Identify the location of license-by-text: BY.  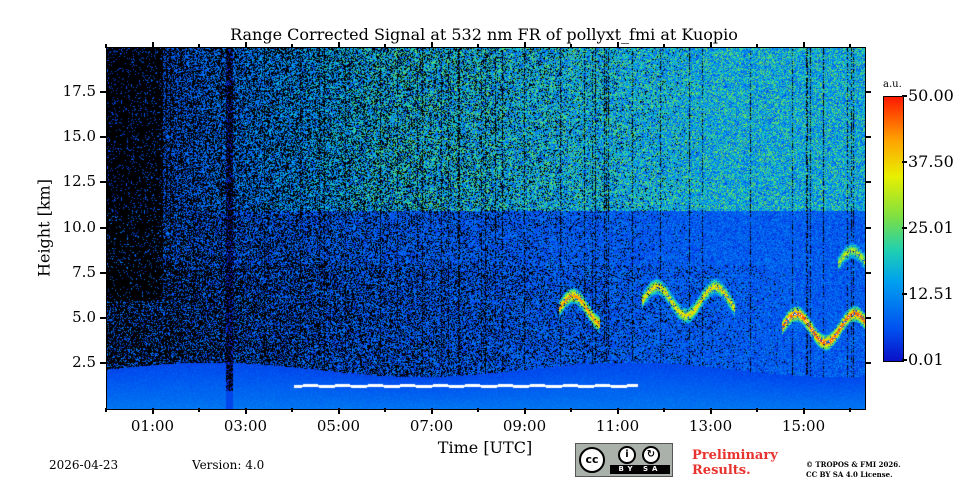
(627, 469).